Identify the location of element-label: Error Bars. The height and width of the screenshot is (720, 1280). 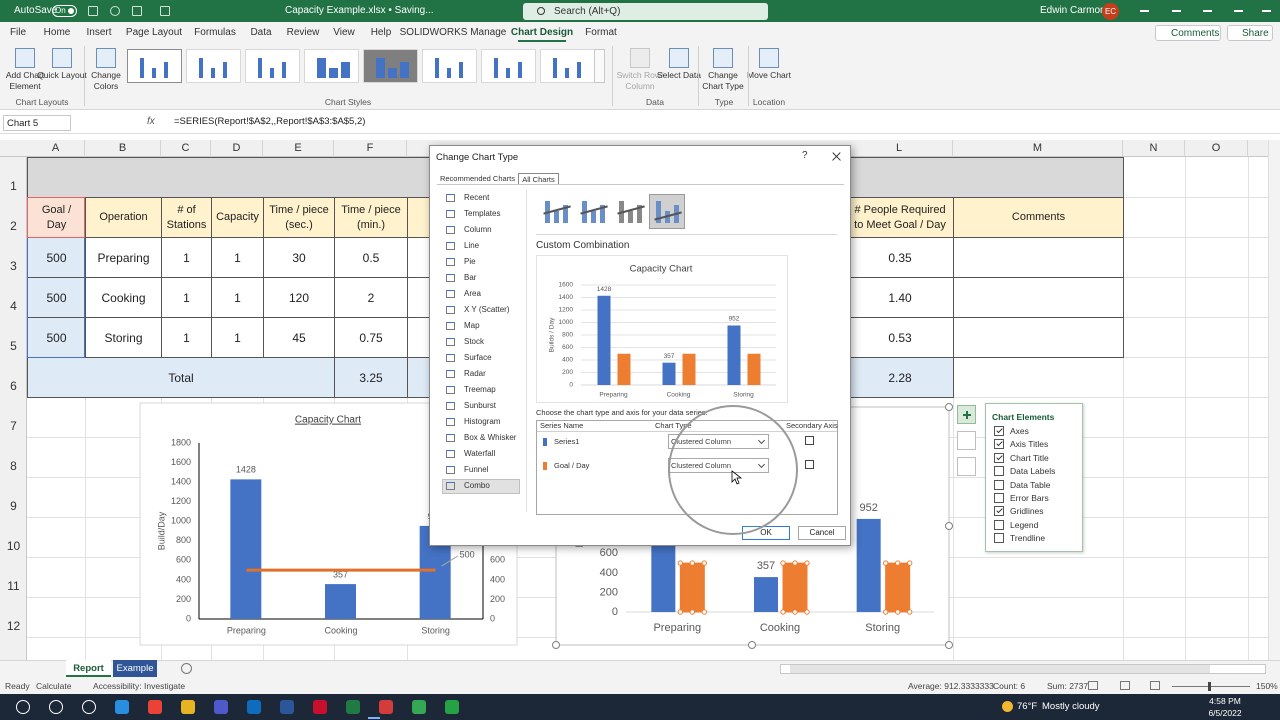
(1029, 498).